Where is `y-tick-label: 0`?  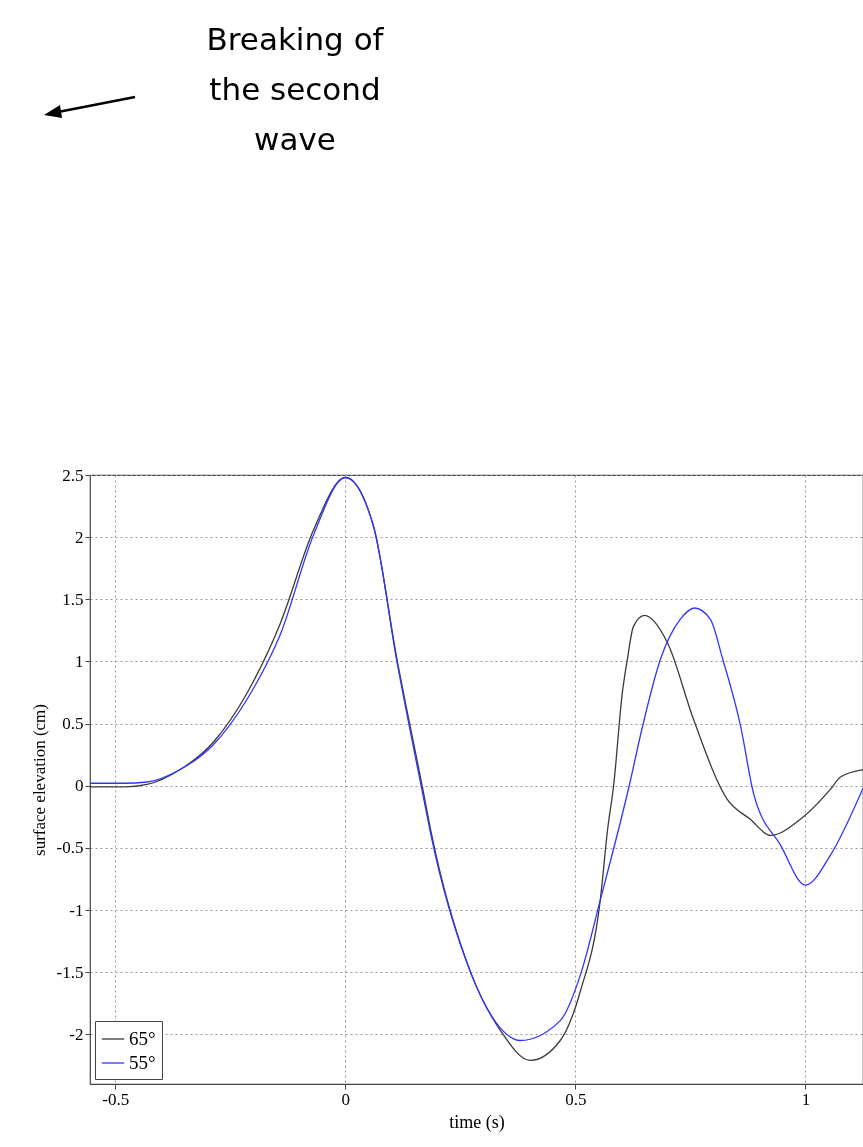
y-tick-label: 0 is located at coordinates (79, 786).